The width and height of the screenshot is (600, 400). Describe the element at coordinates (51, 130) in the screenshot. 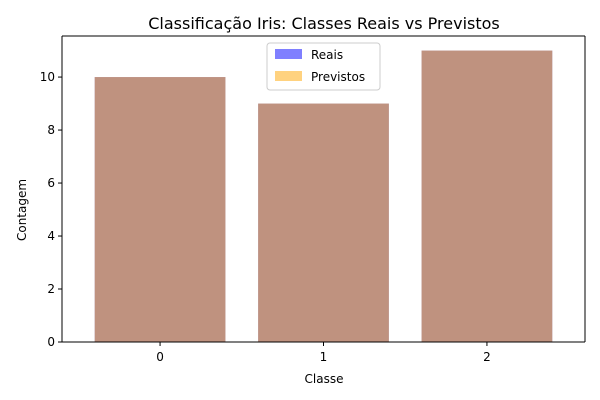

I see `y-tick-label: 8` at that location.